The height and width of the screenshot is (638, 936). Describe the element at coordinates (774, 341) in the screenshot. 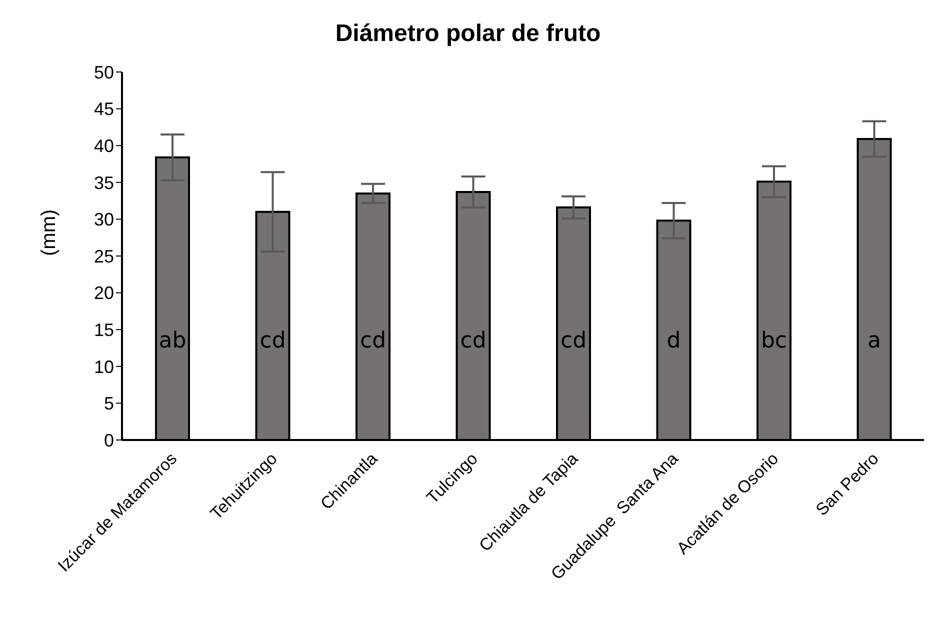

I see `annotation: bc` at that location.